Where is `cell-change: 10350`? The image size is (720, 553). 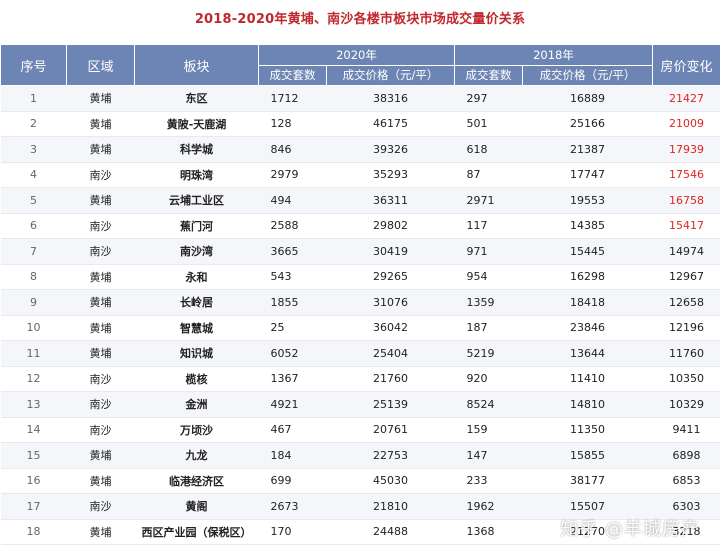
cell-change: 10350 is located at coordinates (686, 379).